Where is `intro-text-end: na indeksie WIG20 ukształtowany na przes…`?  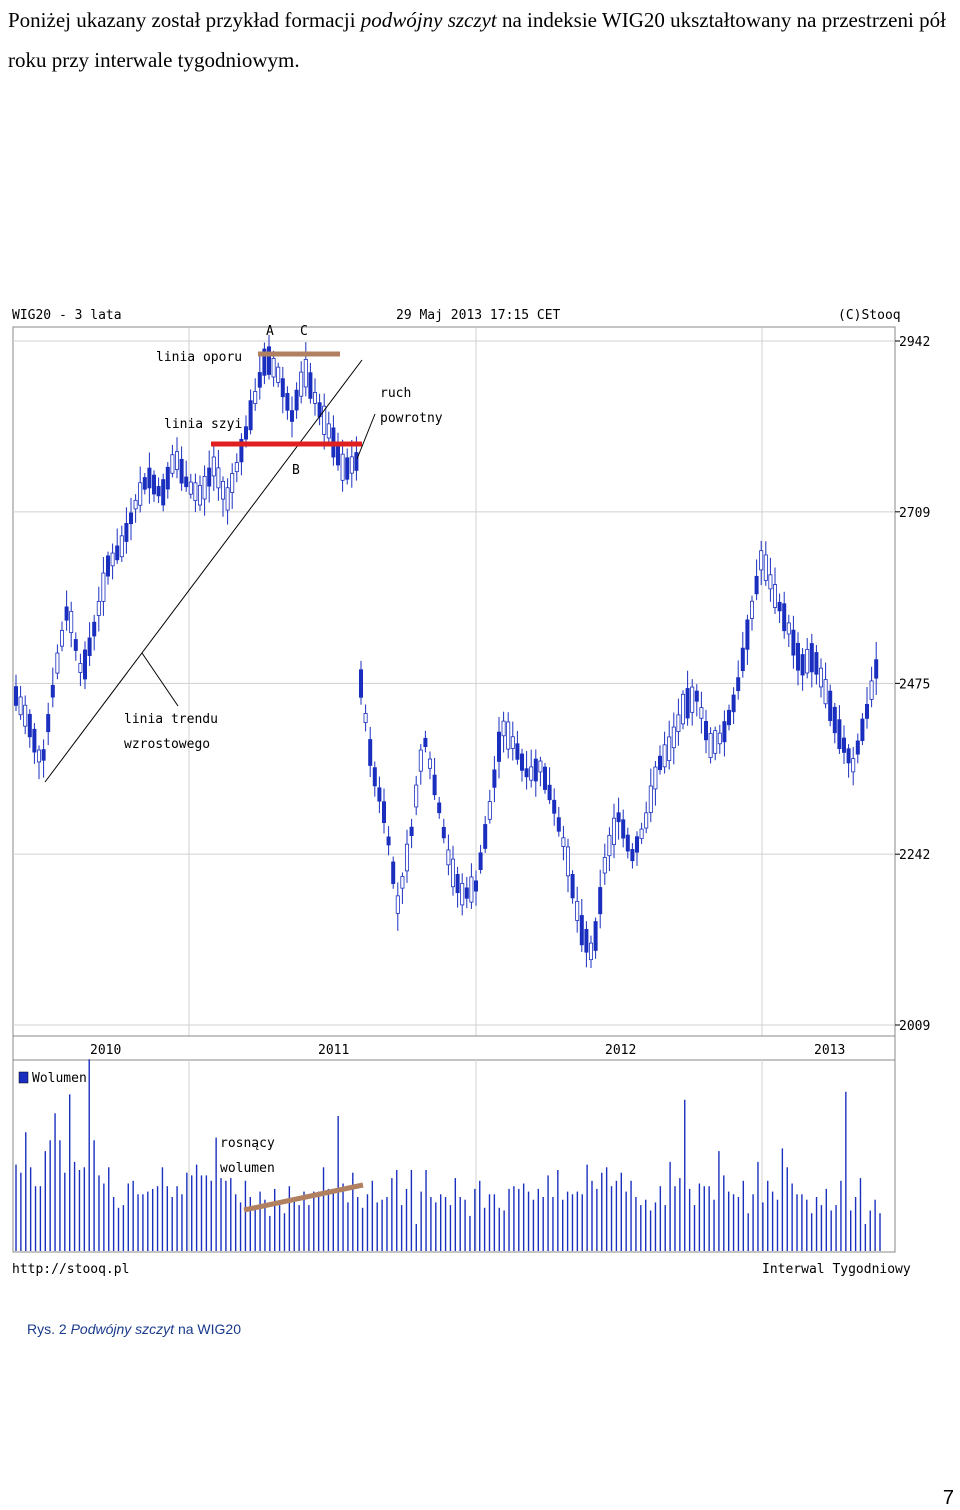
intro-text-end: na indeksie WIG20 ukształtowany na przes… is located at coordinates (477, 40).